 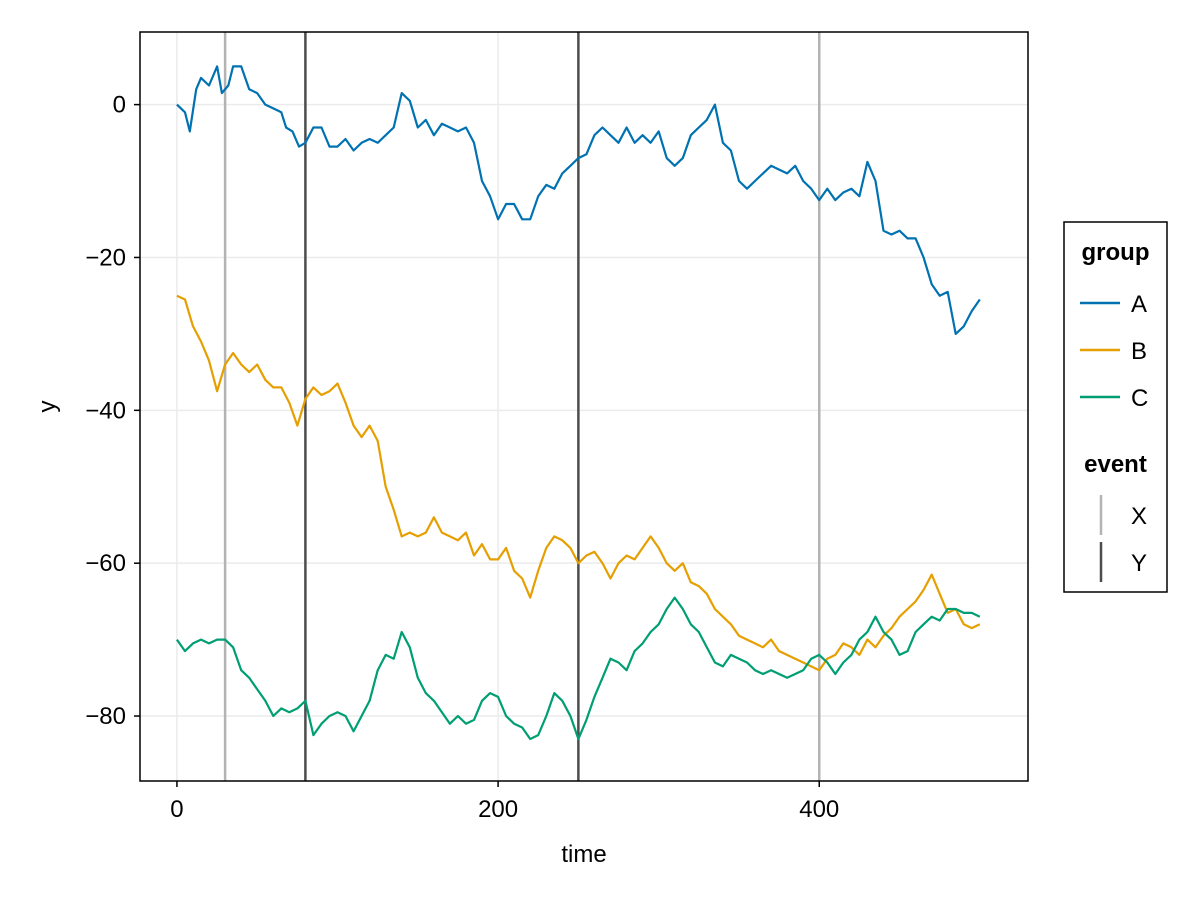 I want to click on x-tick-label: 400, so click(x=819, y=809).